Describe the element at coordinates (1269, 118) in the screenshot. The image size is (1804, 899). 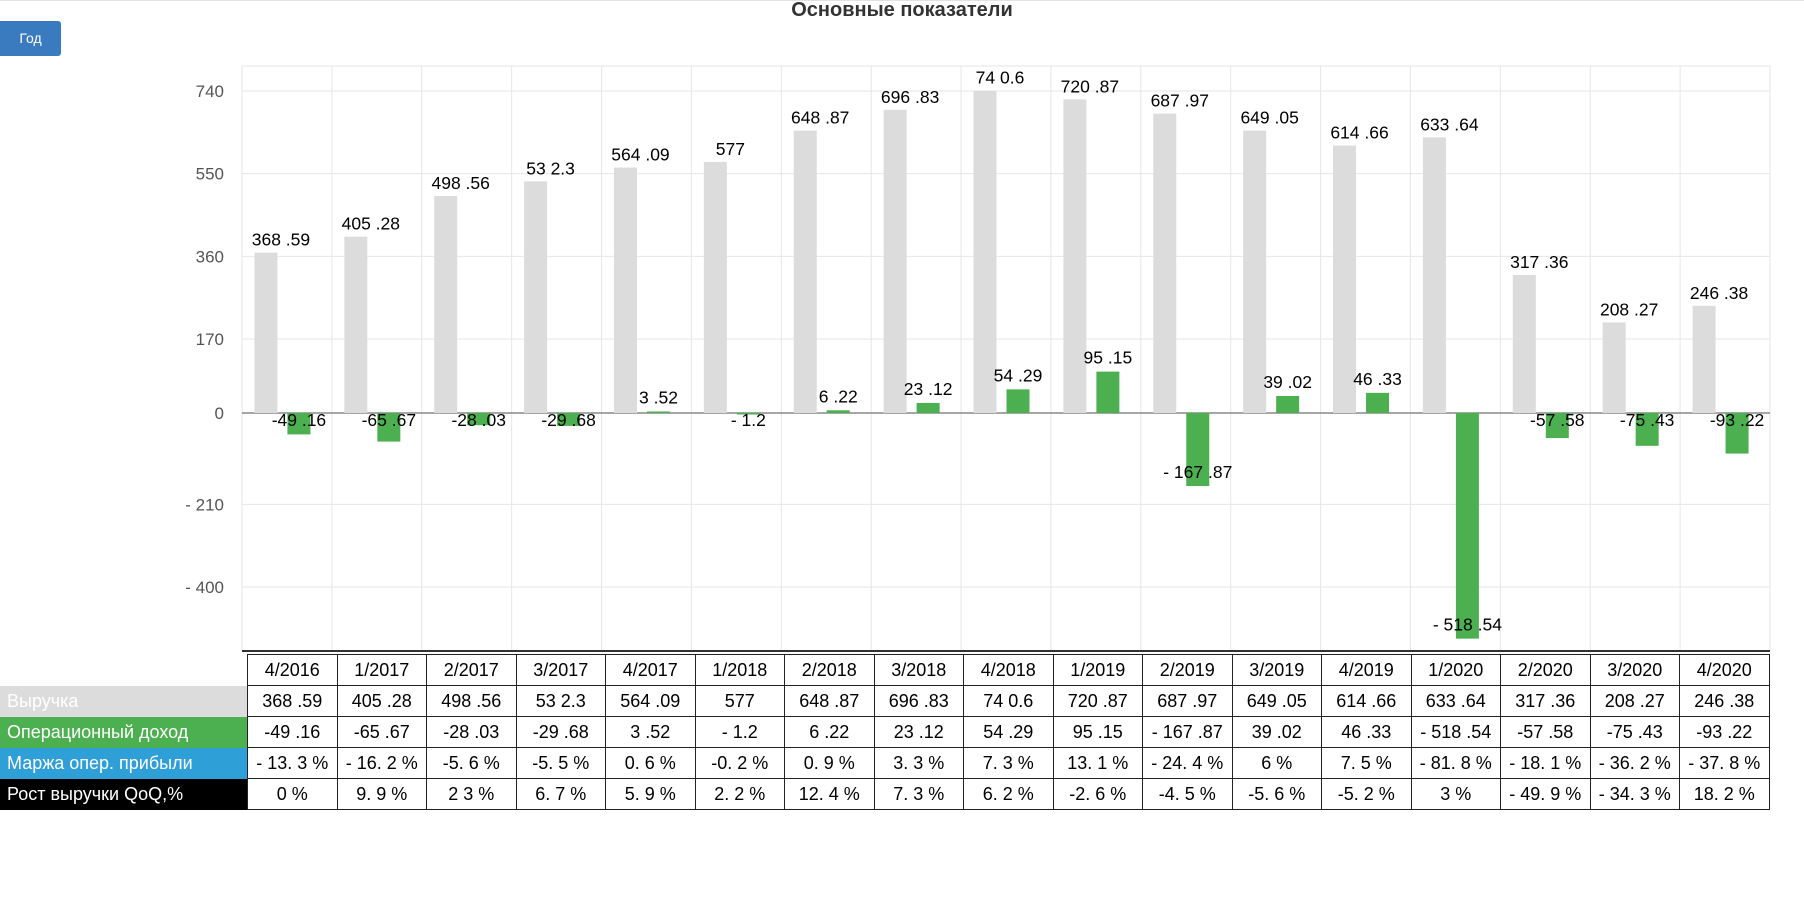
I see `revenue-value-label: 649 .05` at that location.